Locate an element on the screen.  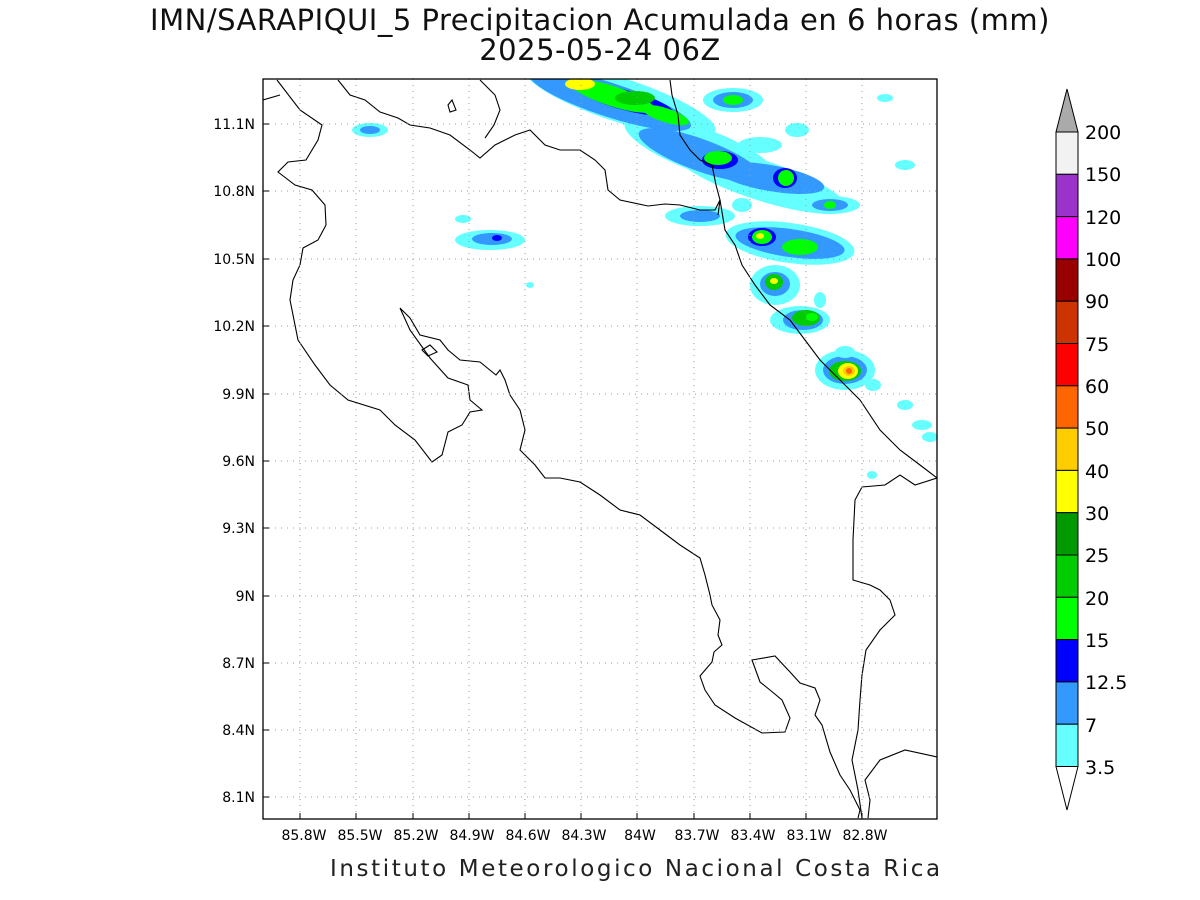
lon-label: 83.4W is located at coordinates (752, 836).